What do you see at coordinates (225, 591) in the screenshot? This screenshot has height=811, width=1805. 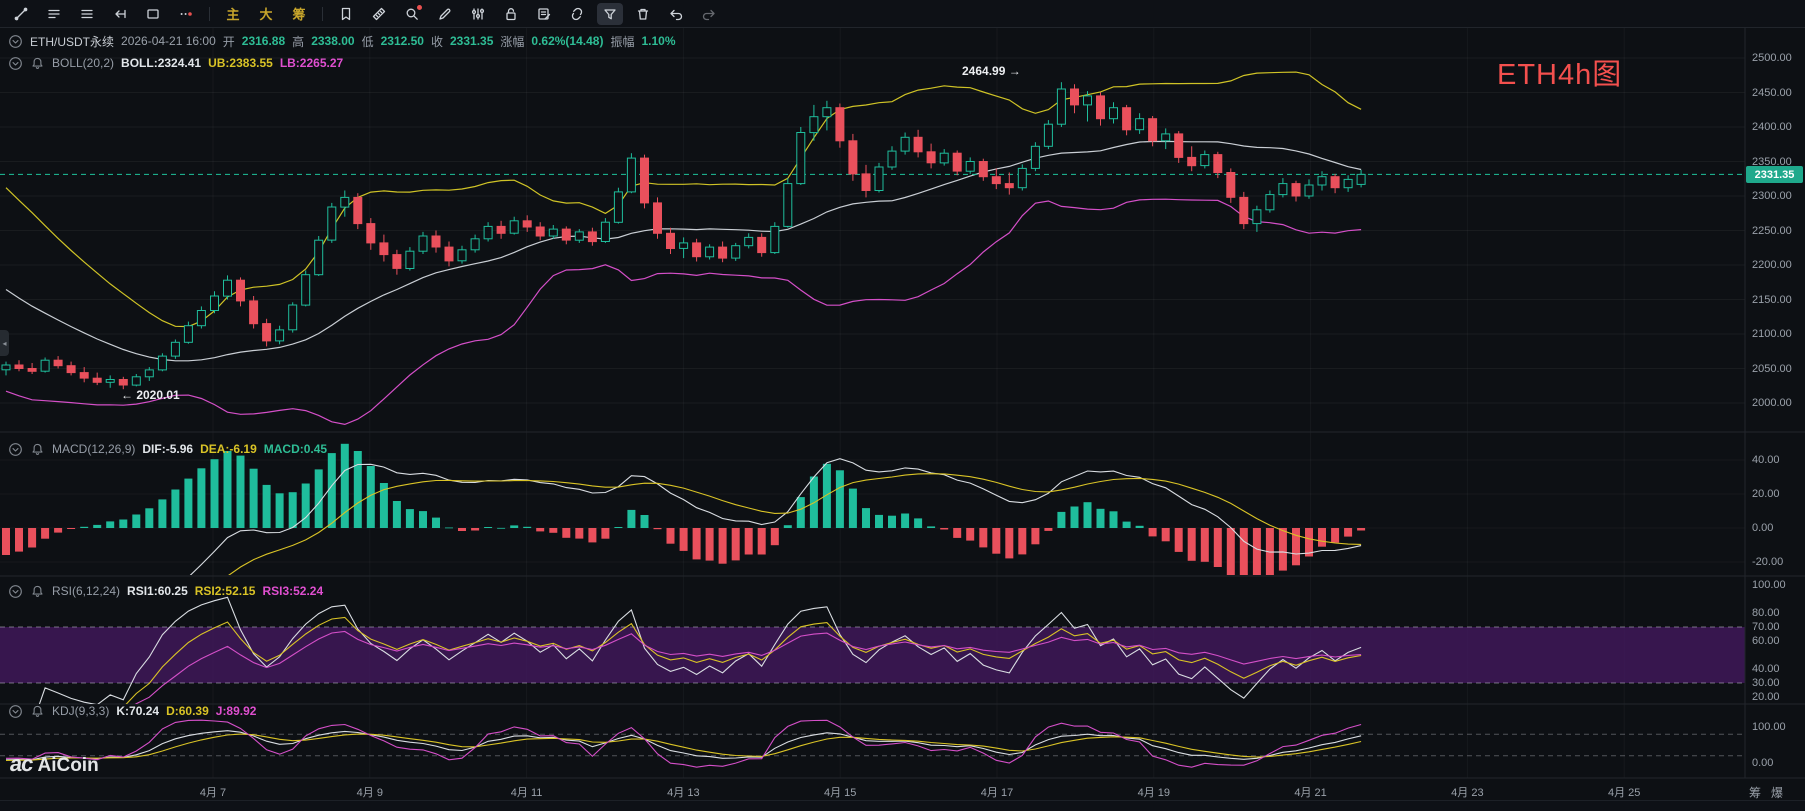 I see `rsi2-value: RSI2:52.15` at bounding box center [225, 591].